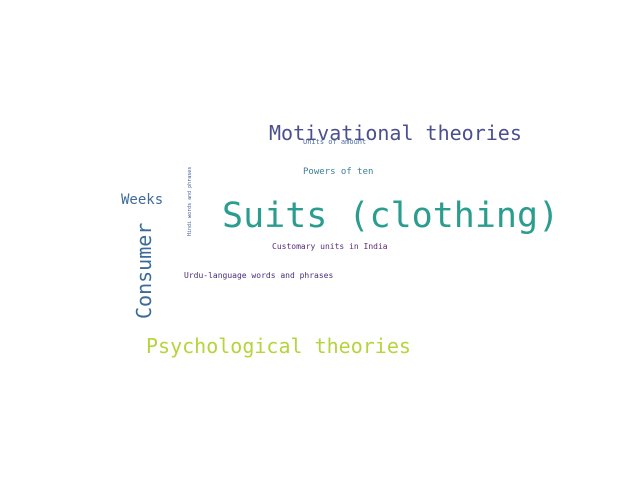 This screenshot has height=480, width=640. What do you see at coordinates (335, 142) in the screenshot?
I see `word-units-of-amount: Units of amount` at bounding box center [335, 142].